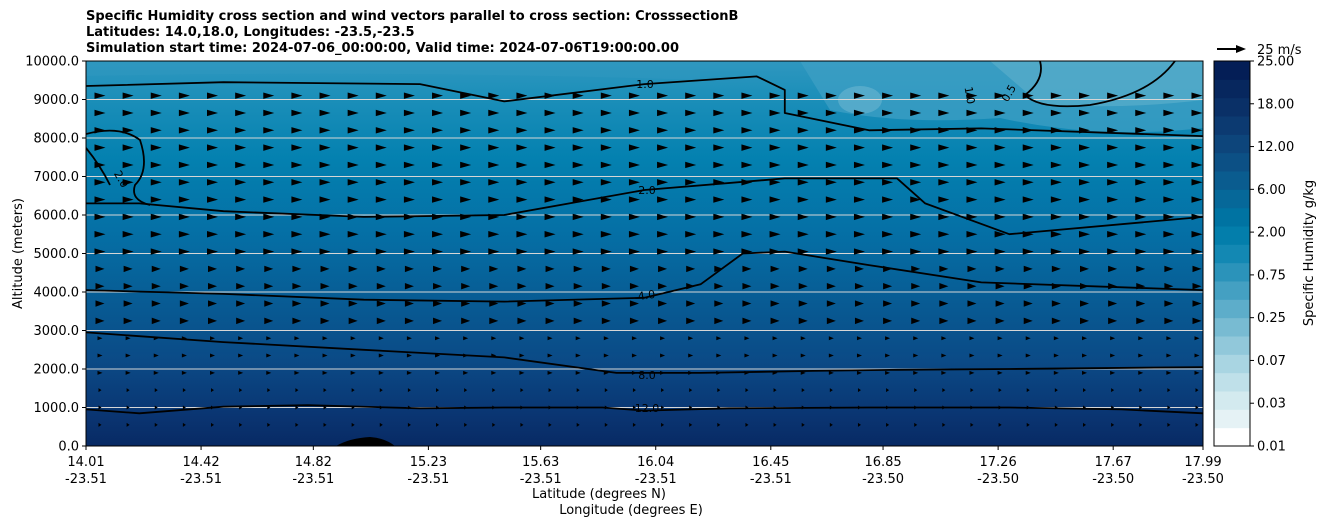  What do you see at coordinates (770, 462) in the screenshot?
I see `x-tick-label-lat: 16.45` at bounding box center [770, 462].